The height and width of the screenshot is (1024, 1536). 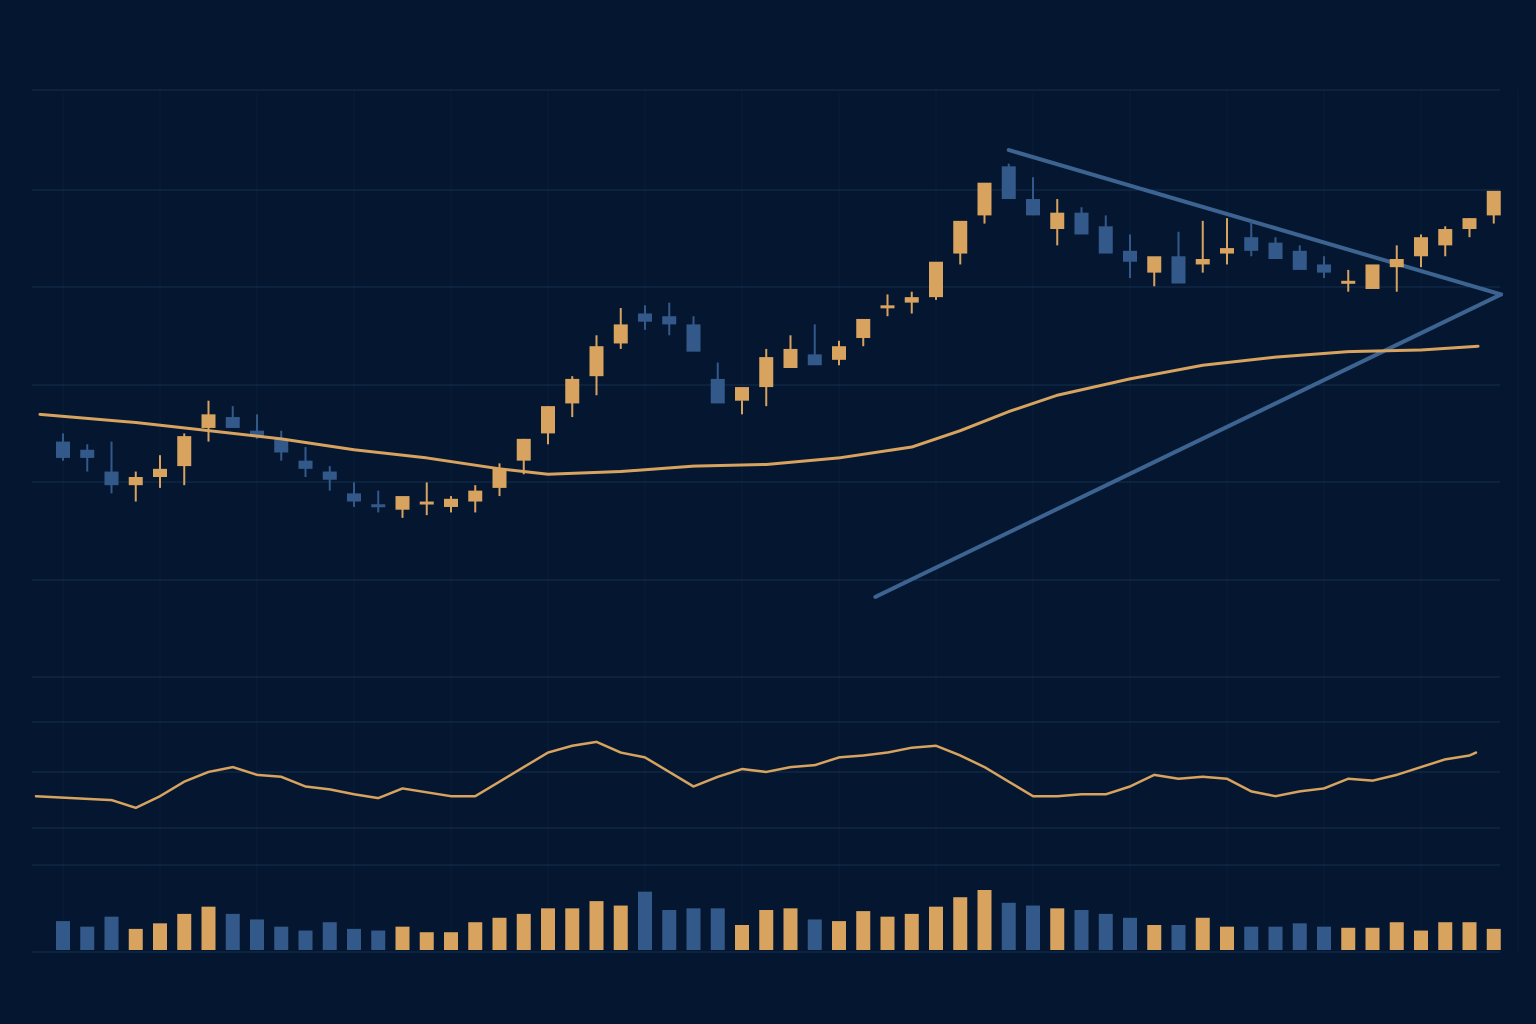 I want to click on oscillator-series, so click(x=756, y=775).